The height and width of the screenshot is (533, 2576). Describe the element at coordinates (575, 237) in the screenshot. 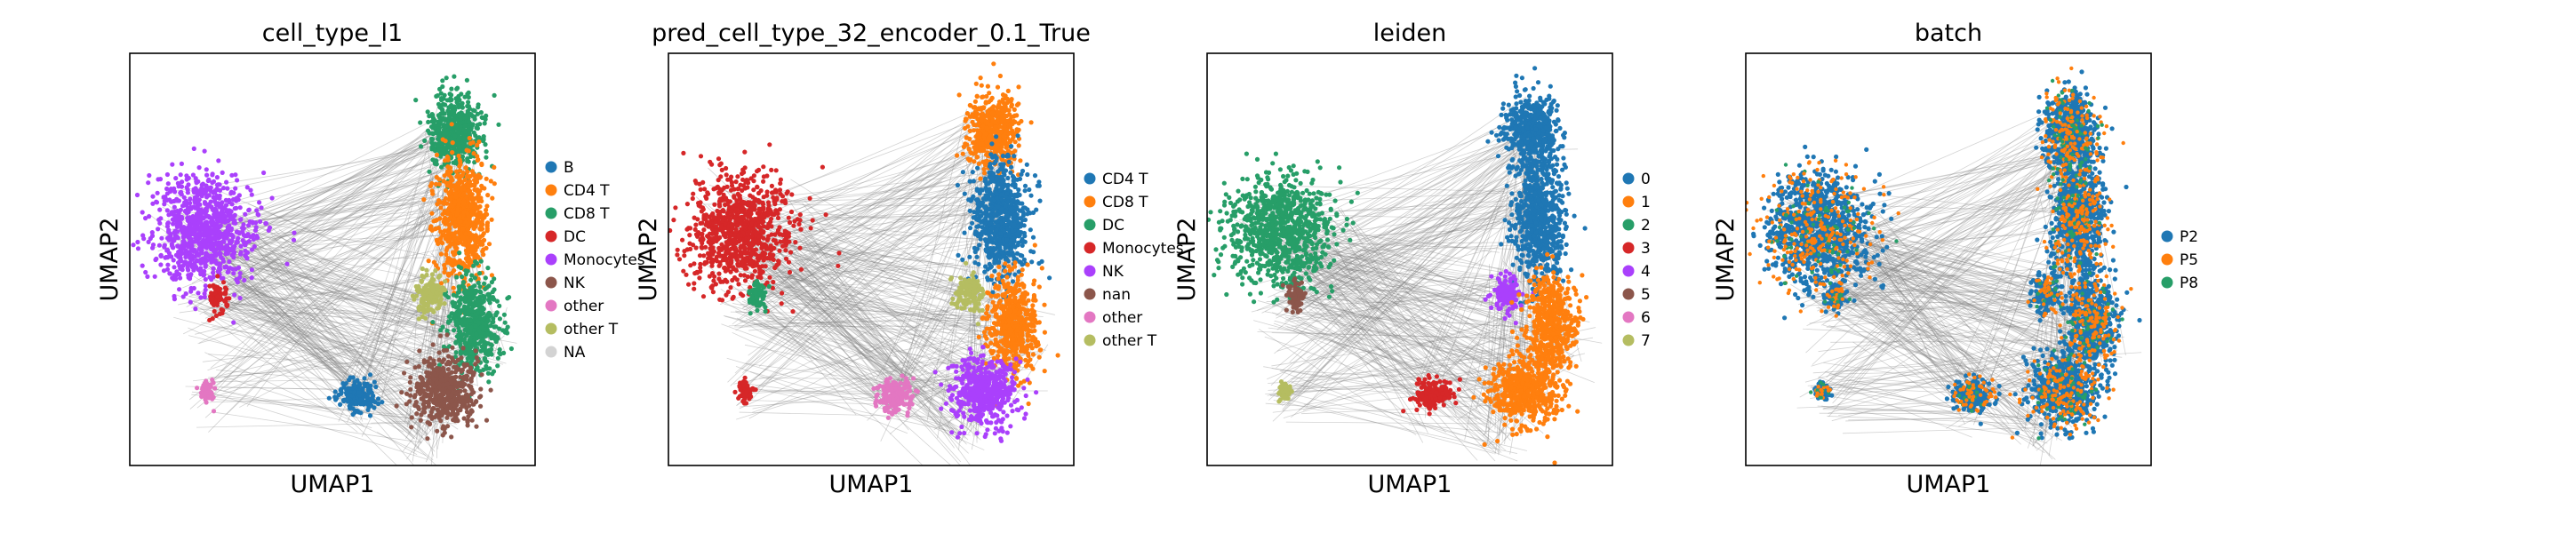

I see `legend-label: DC` at that location.